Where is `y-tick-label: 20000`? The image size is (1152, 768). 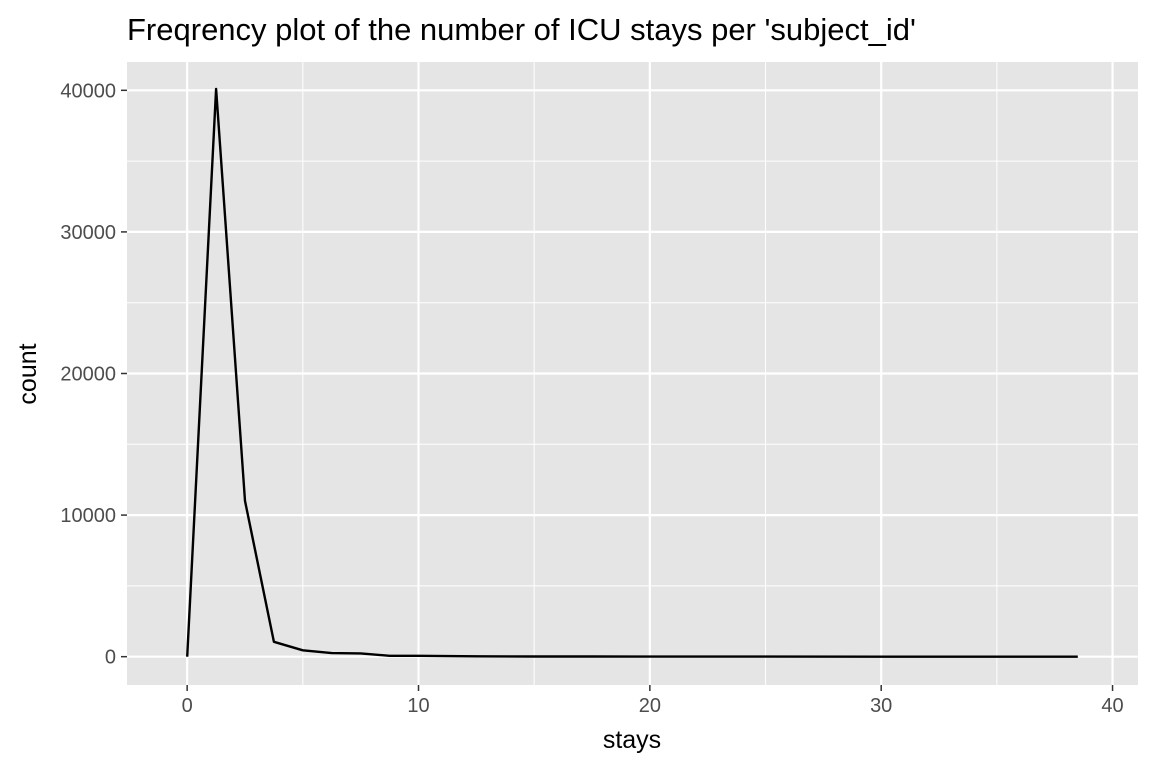
y-tick-label: 20000 is located at coordinates (88, 375).